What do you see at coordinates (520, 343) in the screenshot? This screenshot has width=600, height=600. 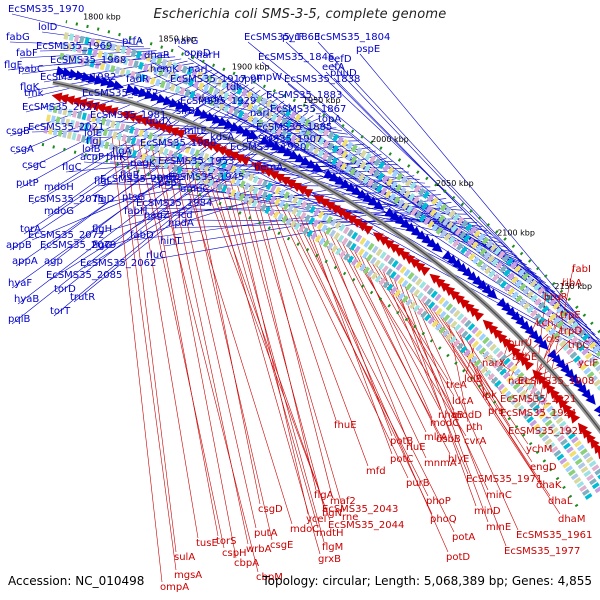 I see `reverse-gene-label: purU` at bounding box center [520, 343].